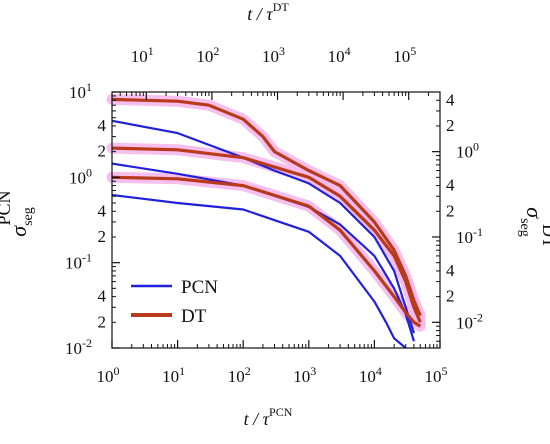 This screenshot has width=550, height=444. What do you see at coordinates (469, 236) in the screenshot?
I see `y-right-tick-label: 10⁻¹` at bounding box center [469, 236].